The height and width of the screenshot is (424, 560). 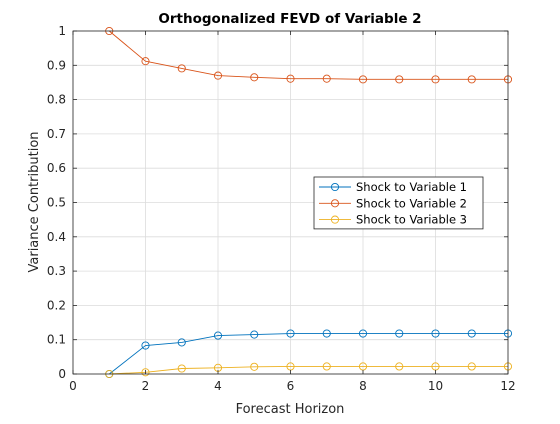 I want to click on y-tick-label: 0.1, so click(x=56, y=340).